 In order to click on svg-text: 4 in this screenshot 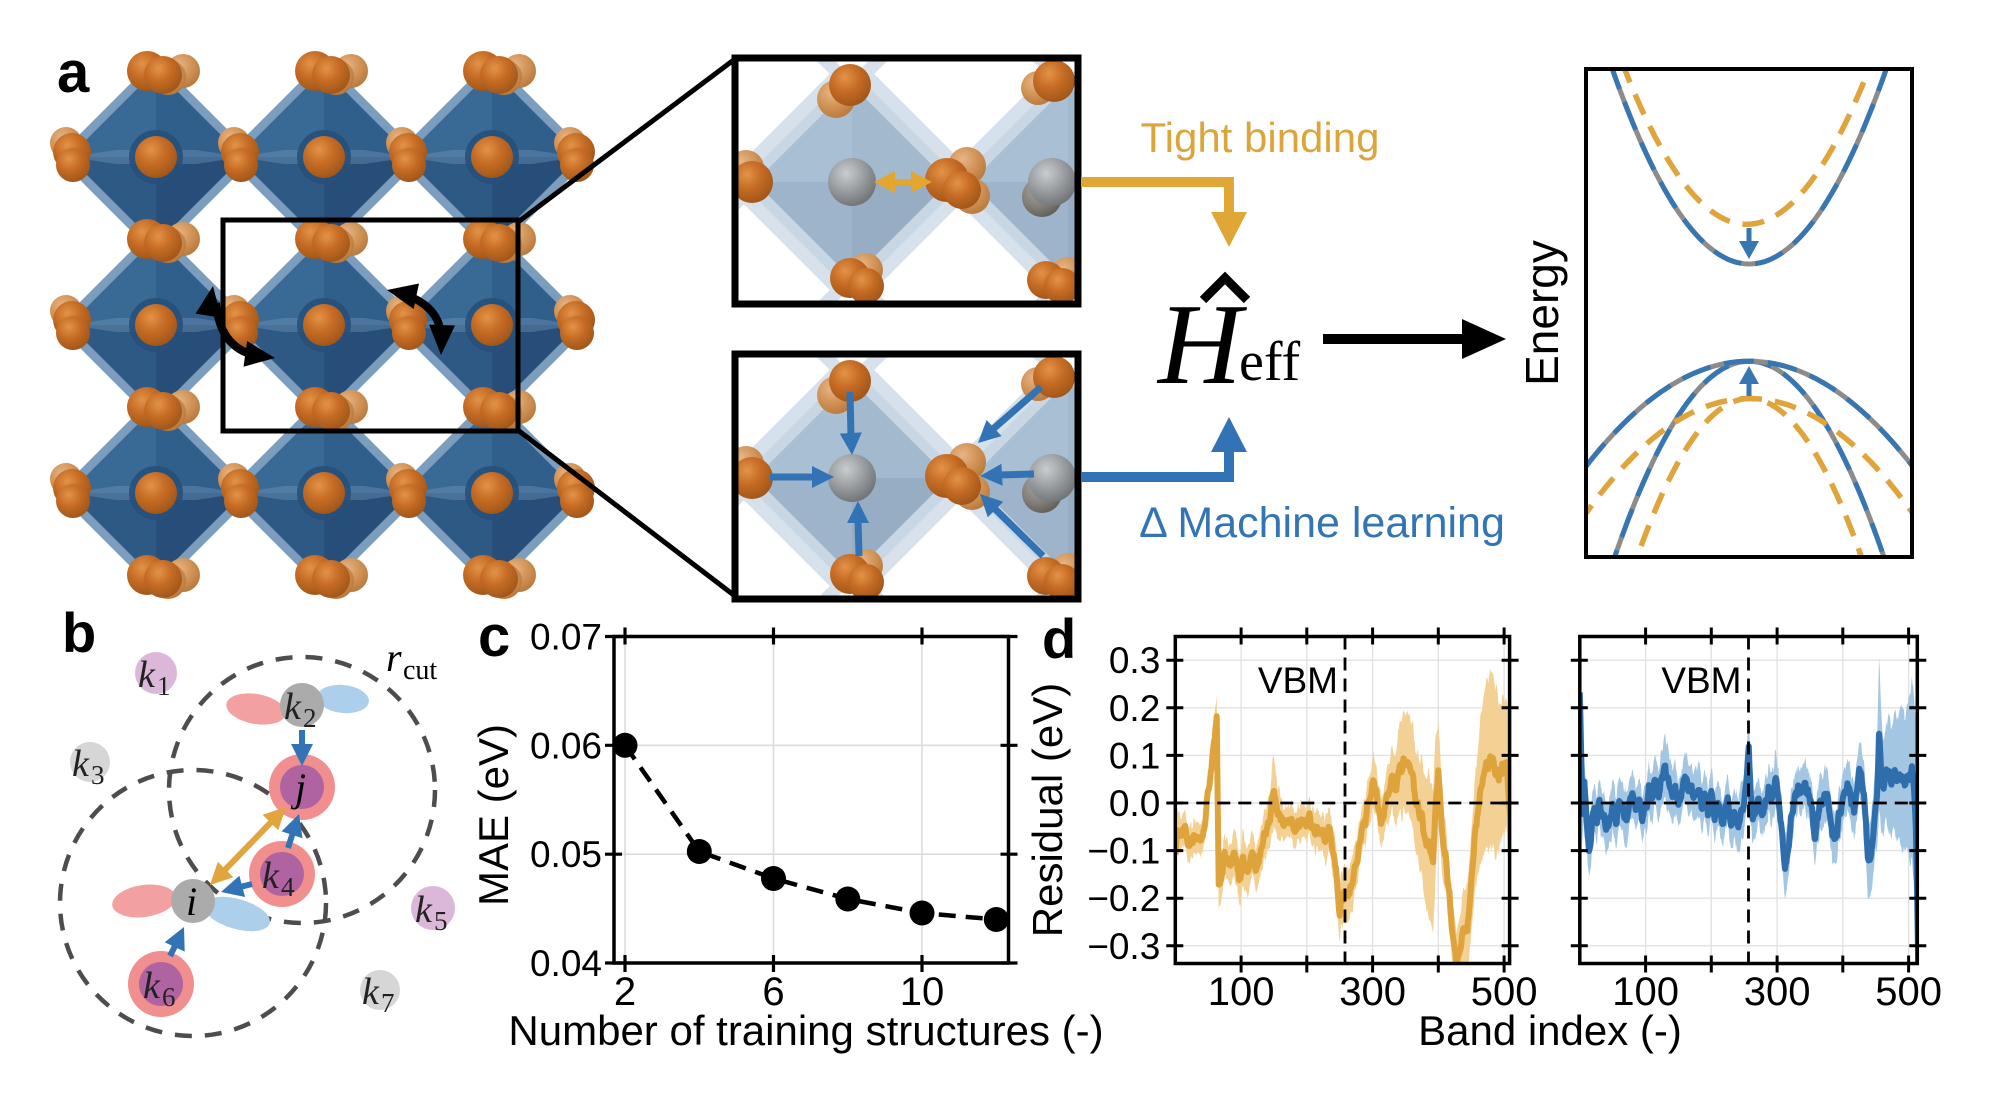, I will do `click(288, 887)`.